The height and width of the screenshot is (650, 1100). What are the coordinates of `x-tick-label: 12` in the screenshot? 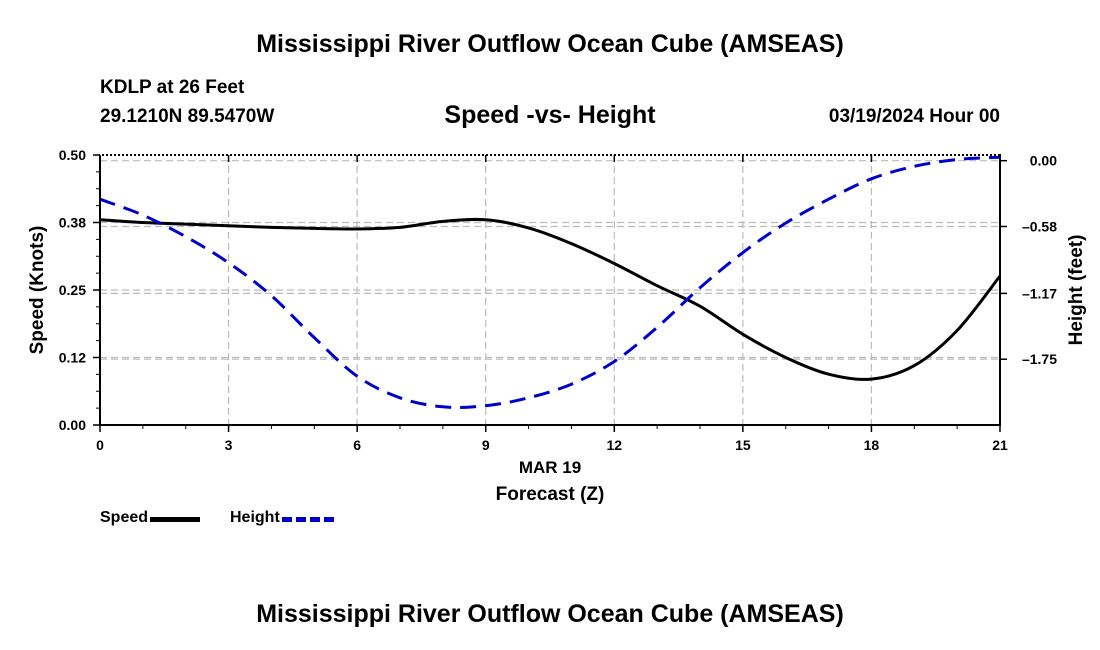 It's located at (614, 445).